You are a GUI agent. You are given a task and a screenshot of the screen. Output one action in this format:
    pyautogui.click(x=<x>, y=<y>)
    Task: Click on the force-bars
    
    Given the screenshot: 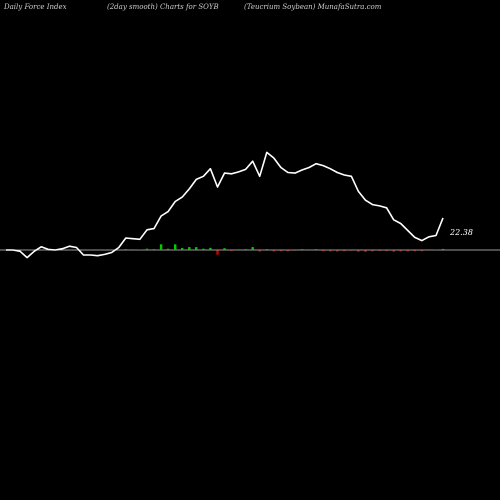 What is the action you would take?
    pyautogui.click(x=284, y=249)
    